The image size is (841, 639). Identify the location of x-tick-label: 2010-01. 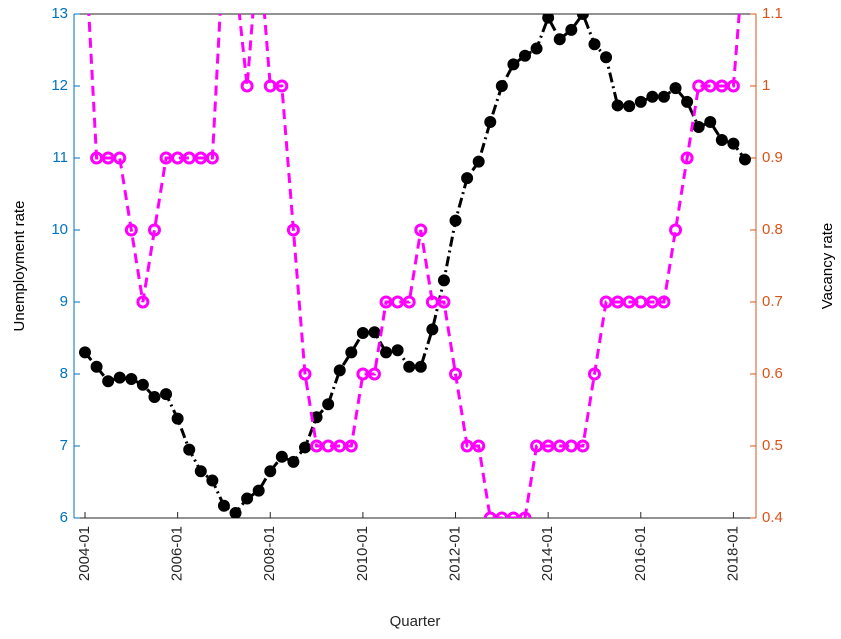
(362, 553).